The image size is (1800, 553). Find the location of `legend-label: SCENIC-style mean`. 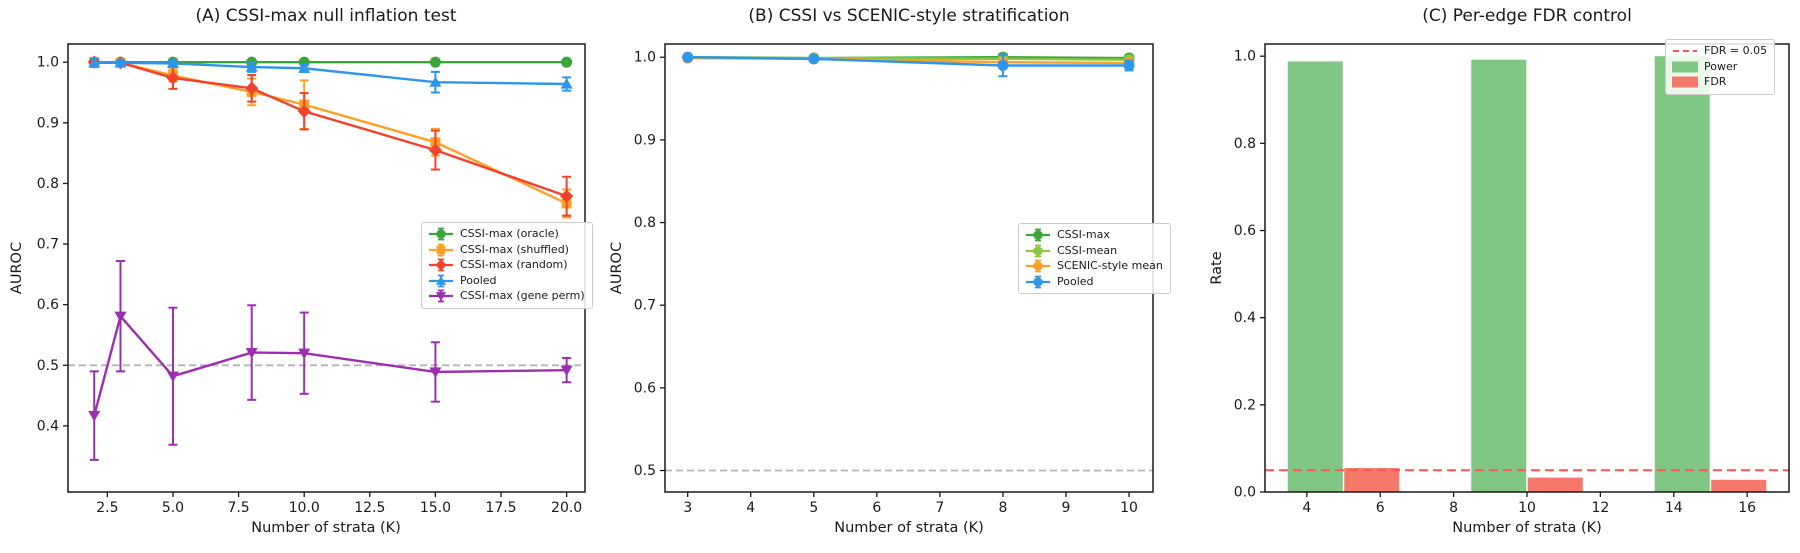

legend-label: SCENIC-style mean is located at coordinates (1110, 266).